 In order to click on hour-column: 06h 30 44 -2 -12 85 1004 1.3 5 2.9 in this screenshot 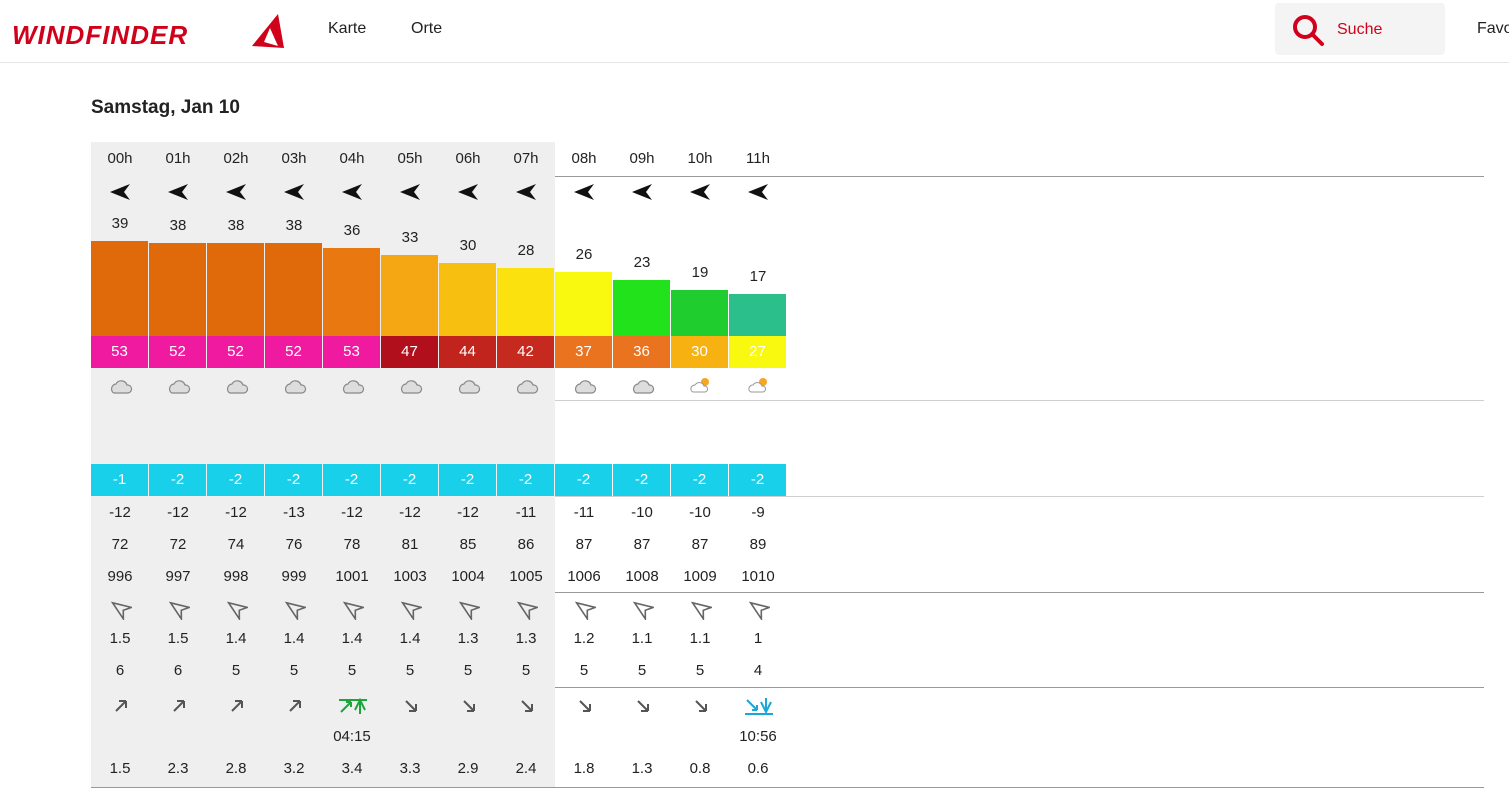, I will do `click(468, 464)`.